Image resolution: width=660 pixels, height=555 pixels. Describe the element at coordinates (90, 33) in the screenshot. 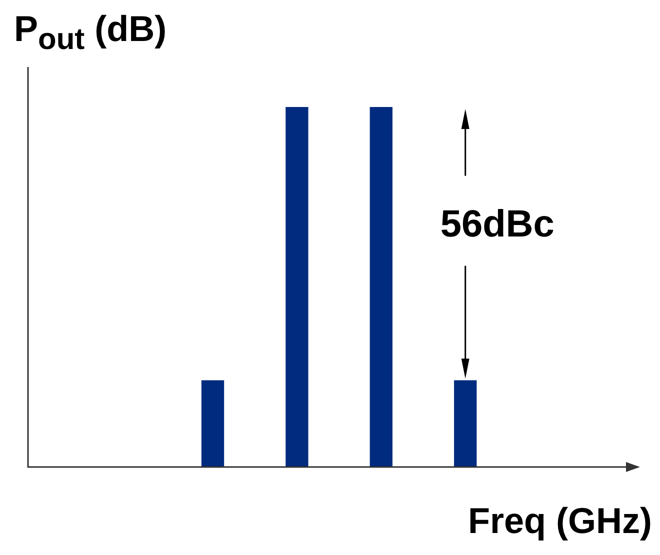

I see `y-axis-title: P$_{out}$ (dB)` at that location.